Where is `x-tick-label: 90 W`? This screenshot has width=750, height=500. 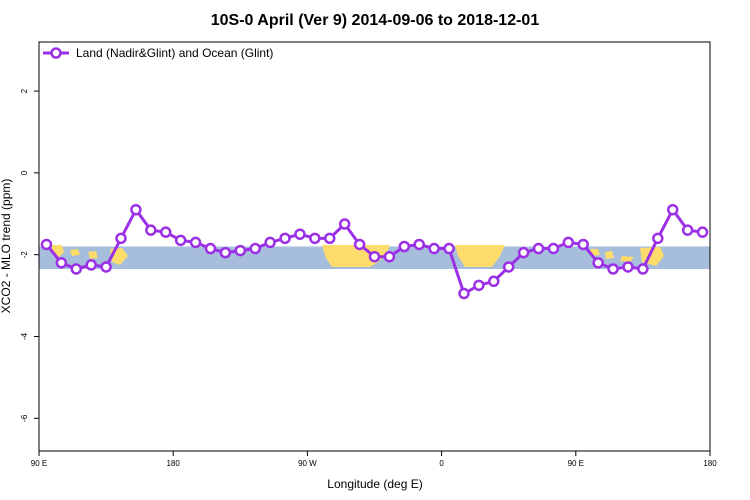 x-tick-label: 90 W is located at coordinates (307, 463).